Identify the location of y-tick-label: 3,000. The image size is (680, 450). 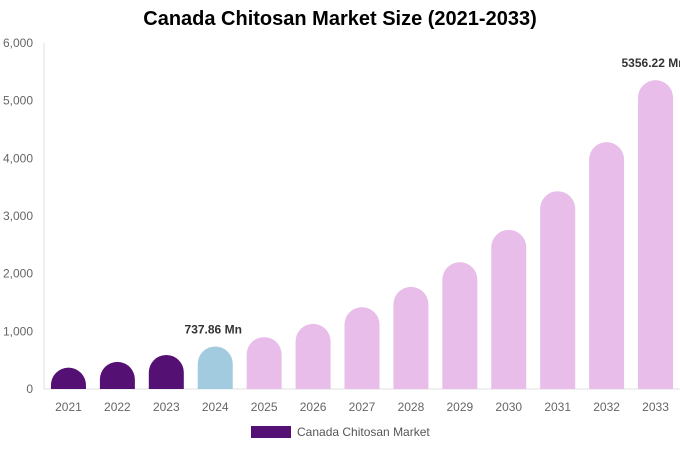
(18, 216).